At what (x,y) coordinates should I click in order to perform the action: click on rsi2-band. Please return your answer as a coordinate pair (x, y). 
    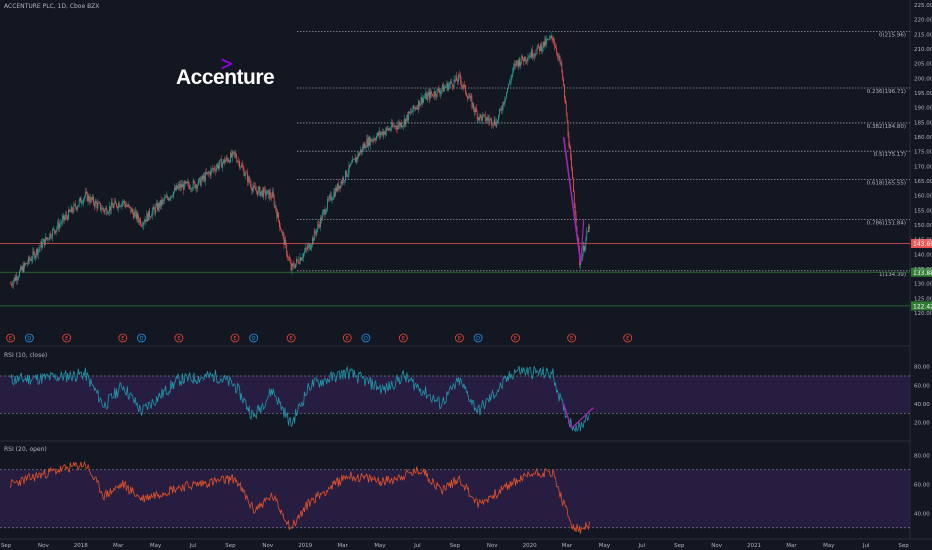
    Looking at the image, I should click on (455, 498).